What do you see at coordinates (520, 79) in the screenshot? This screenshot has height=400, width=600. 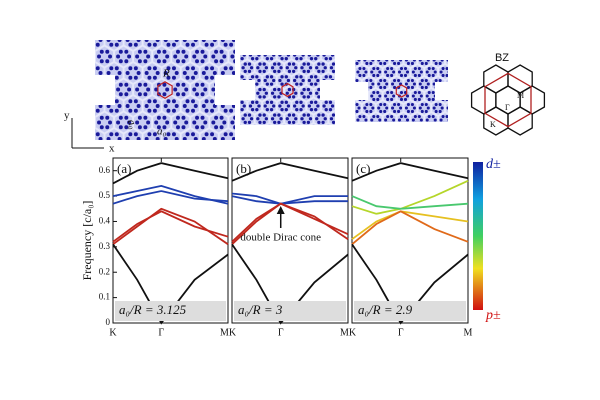 I see `bz-hex` at bounding box center [520, 79].